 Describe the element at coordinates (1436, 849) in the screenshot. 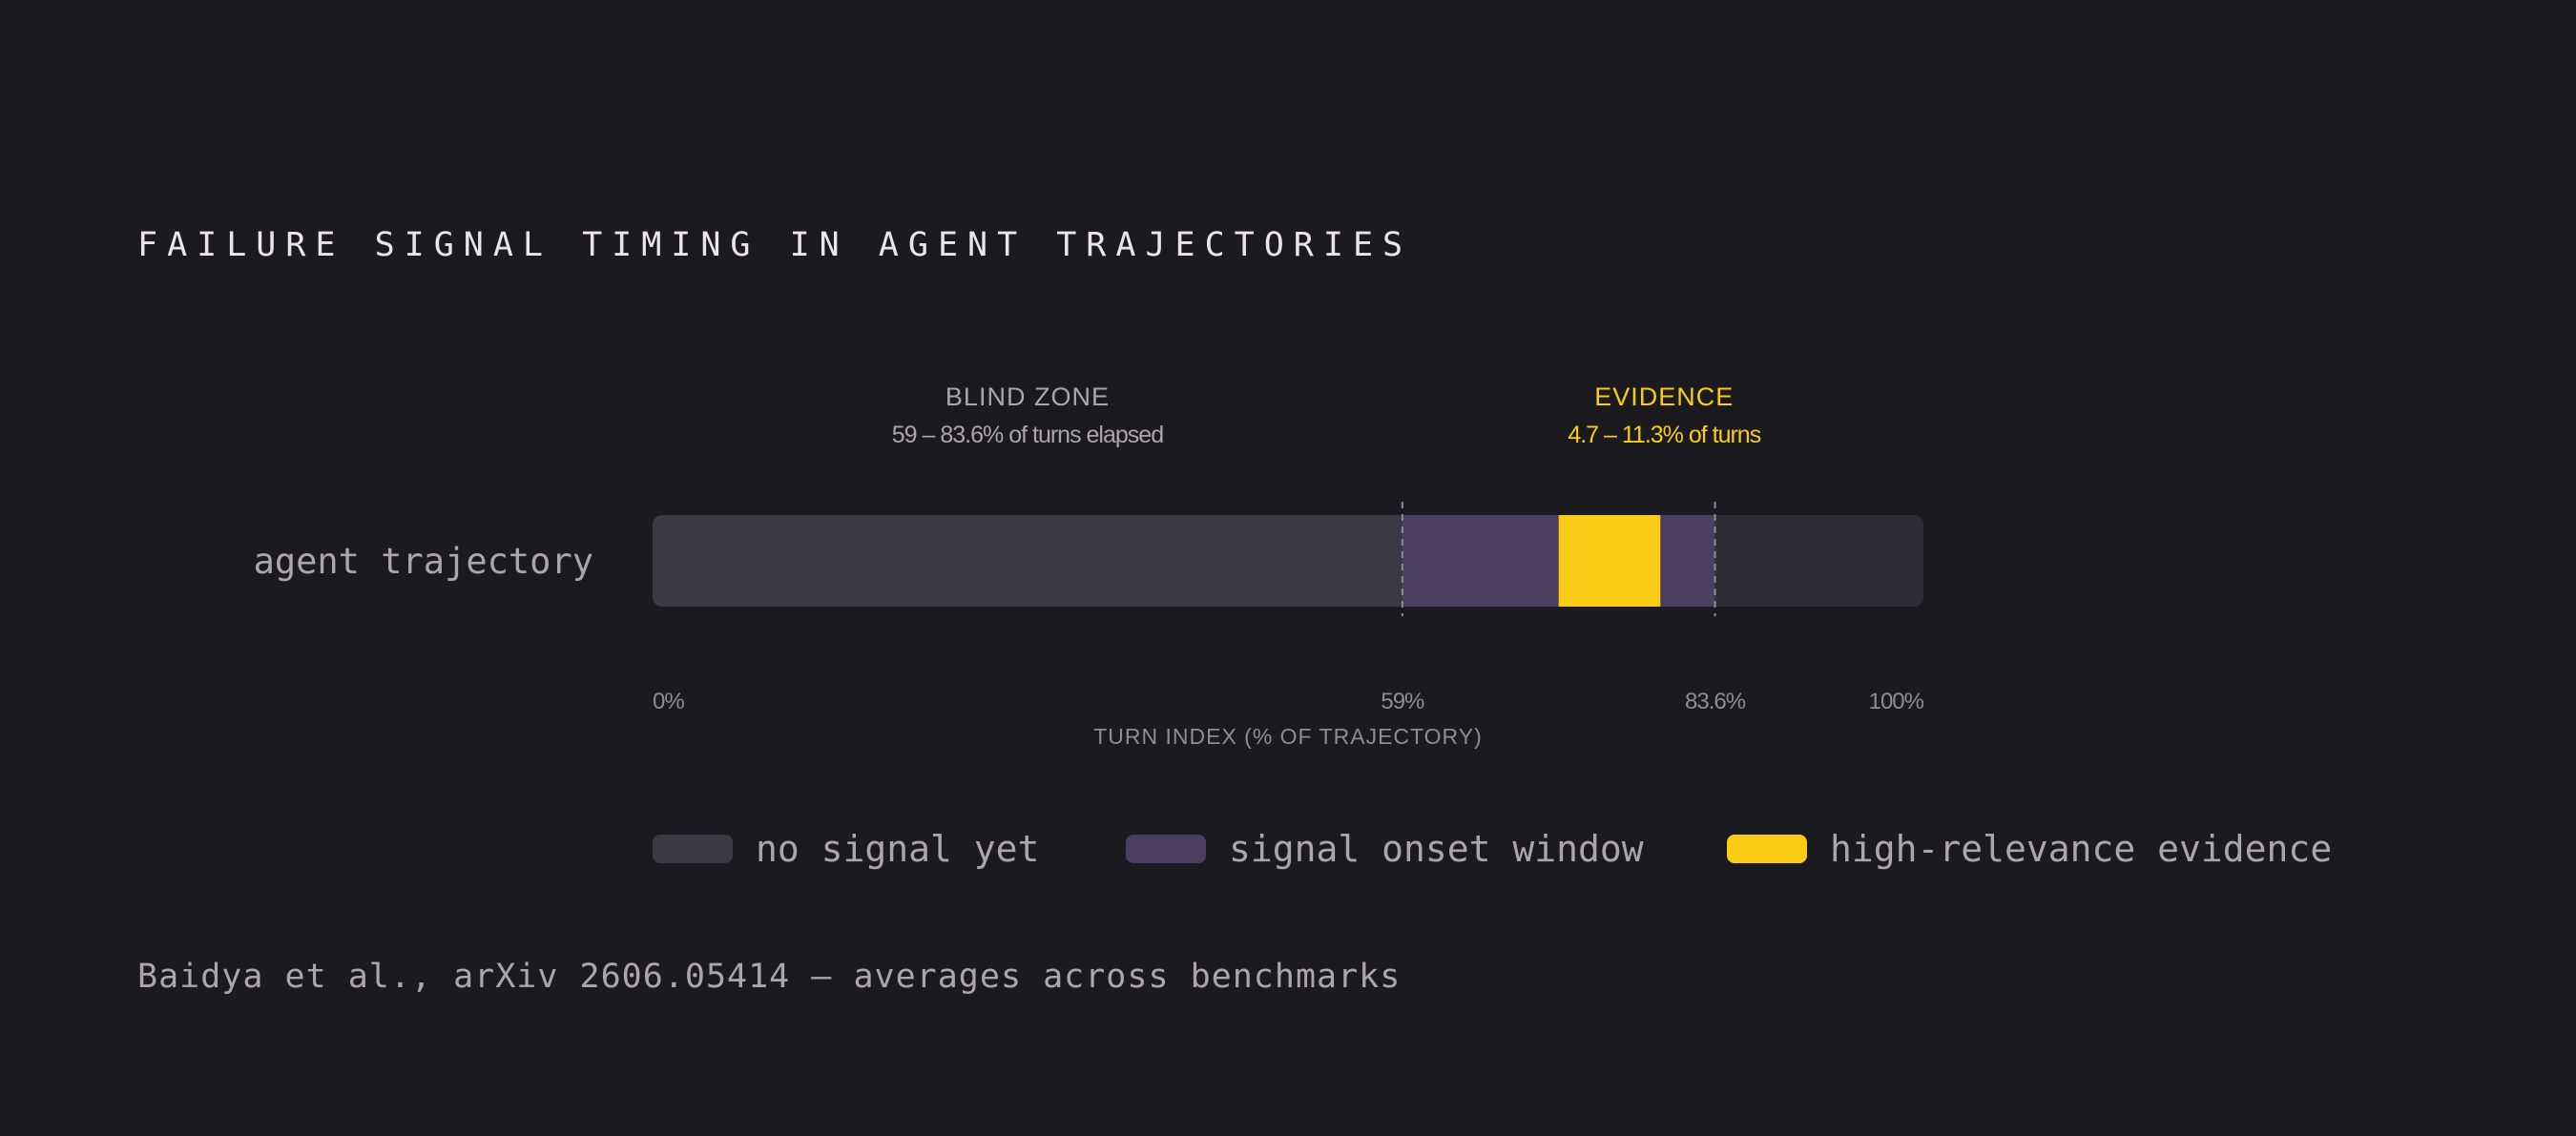

I see `legend-label-signal-onset: signal onset window` at that location.